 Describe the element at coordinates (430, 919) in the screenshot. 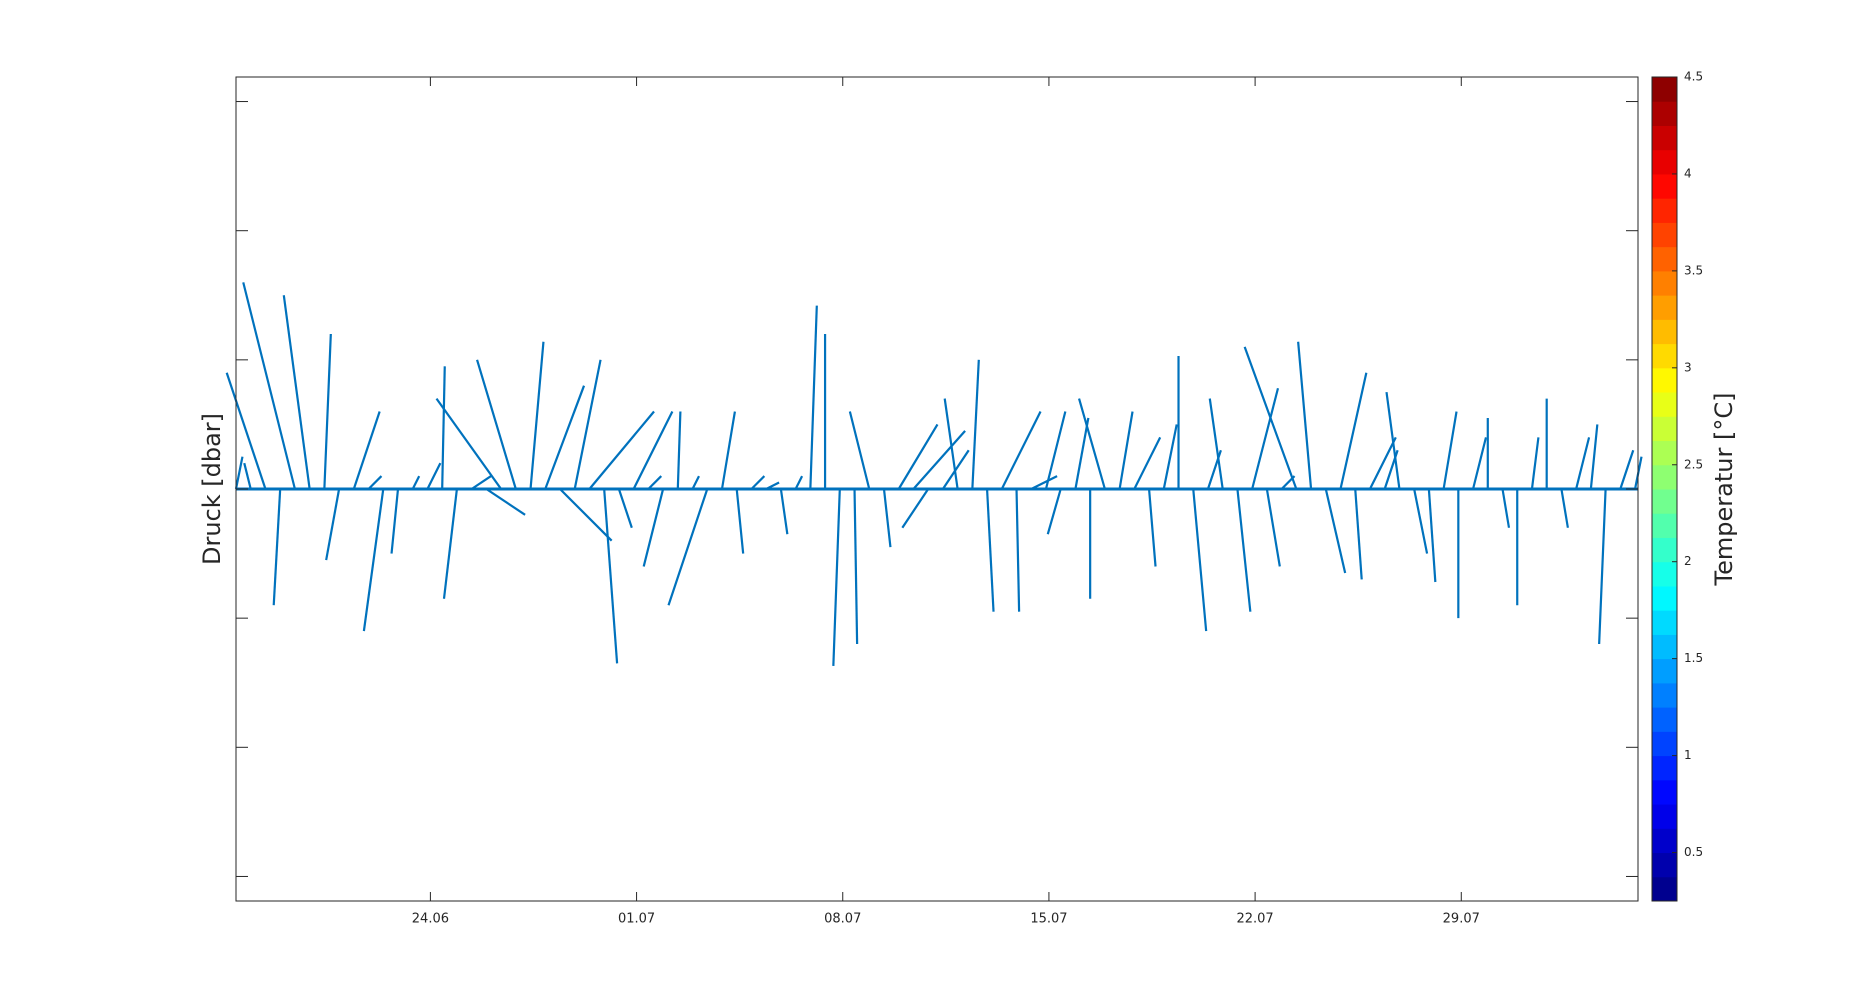

I see `x-tick-label: 24.06` at that location.